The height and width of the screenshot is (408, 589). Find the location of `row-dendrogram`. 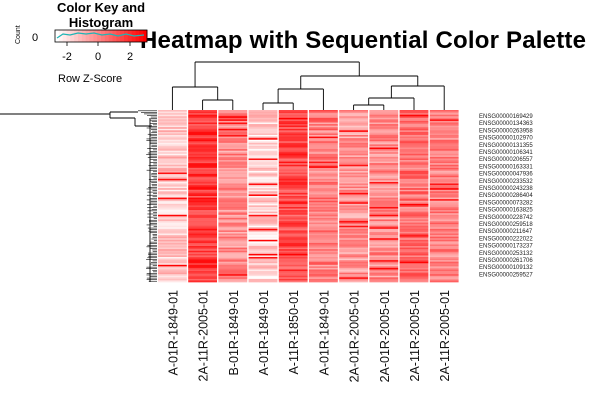

row-dendrogram is located at coordinates (78, 196).